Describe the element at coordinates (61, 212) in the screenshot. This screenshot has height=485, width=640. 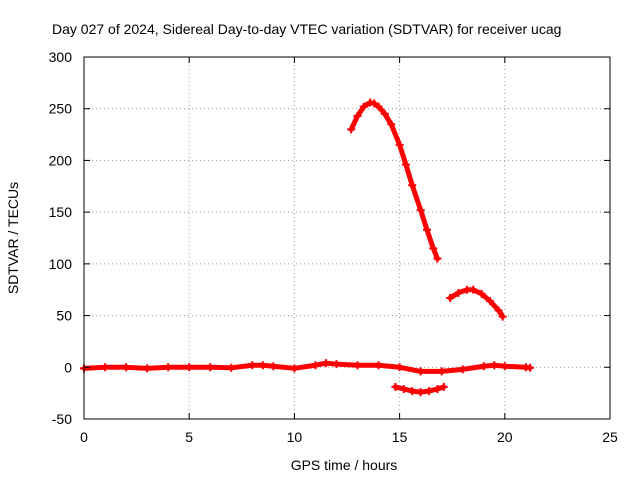
I see `y-tick-label: 150` at that location.